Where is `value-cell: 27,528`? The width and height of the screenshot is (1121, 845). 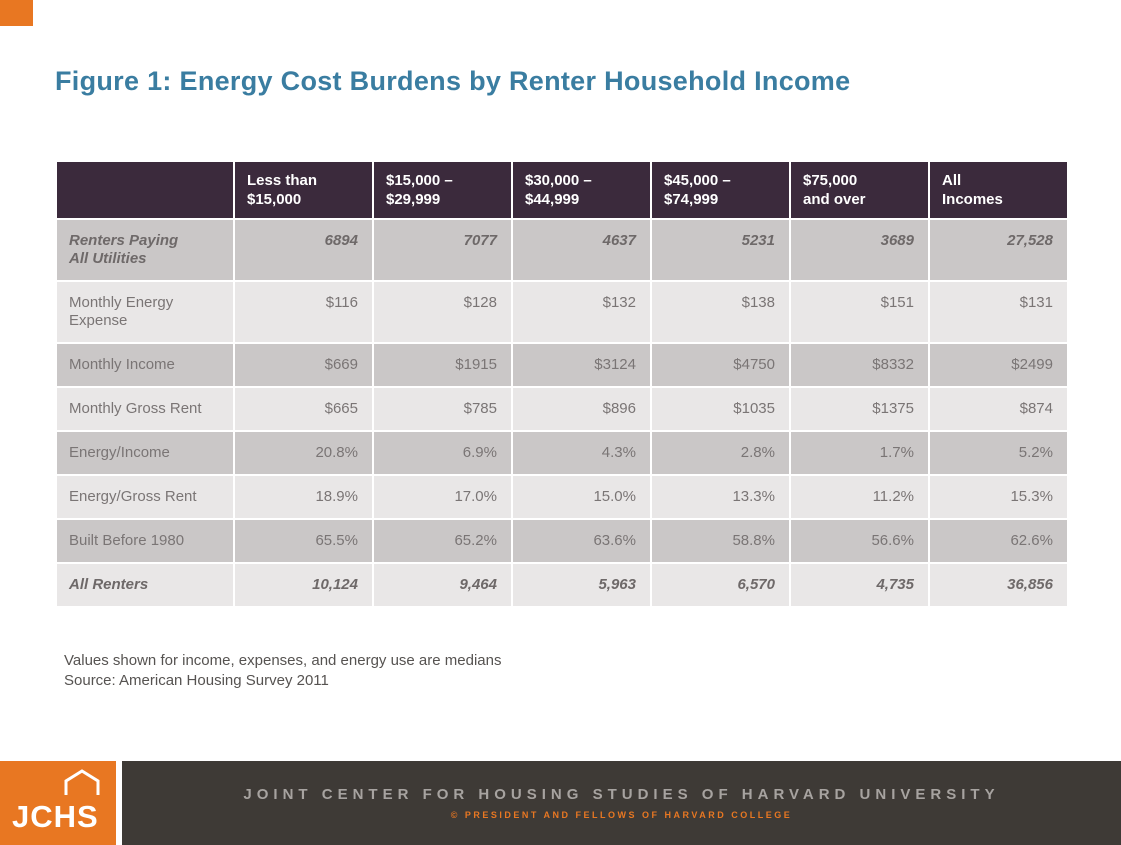
value-cell: 27,528 is located at coordinates (998, 250).